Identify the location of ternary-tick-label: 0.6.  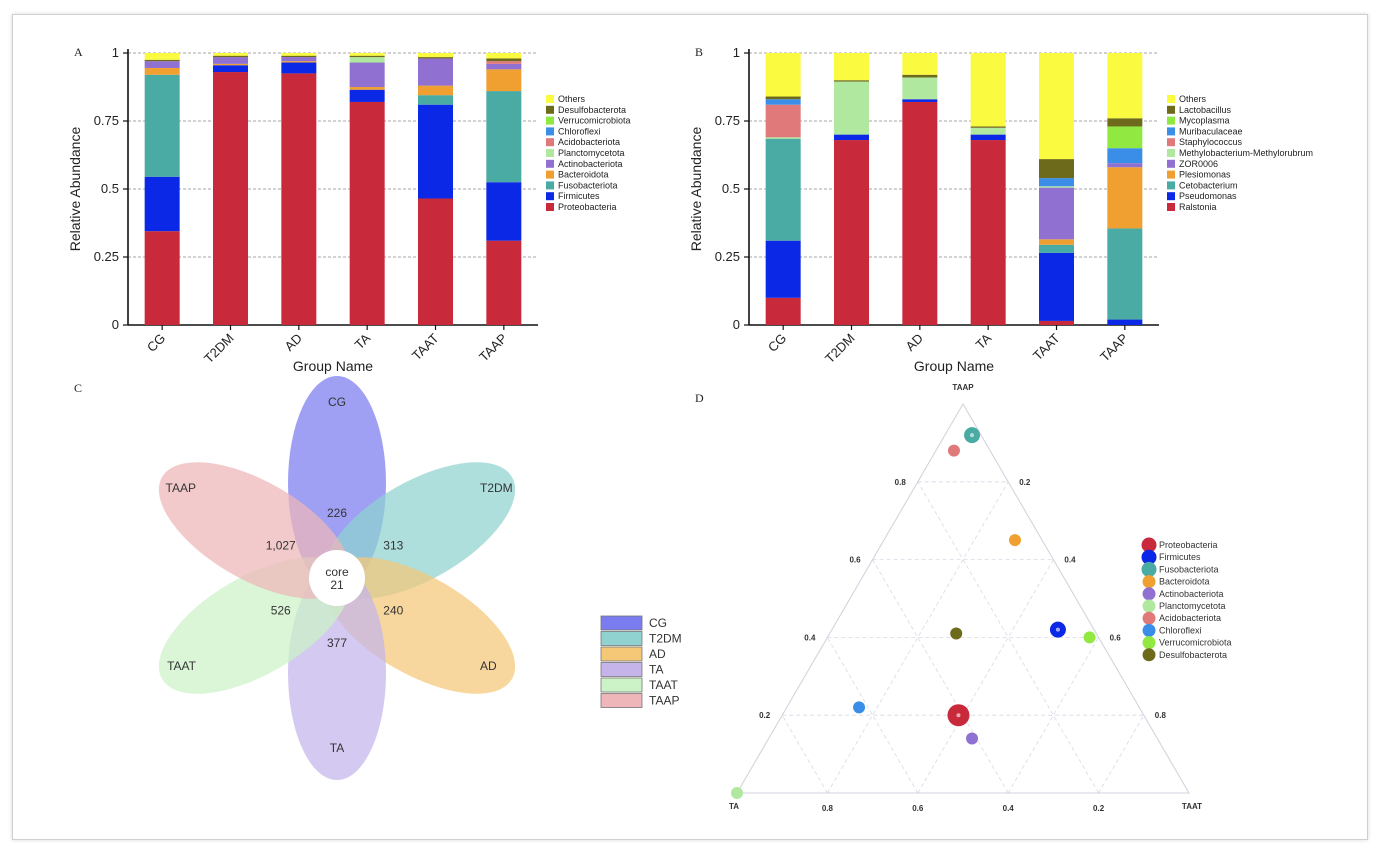
(1116, 637).